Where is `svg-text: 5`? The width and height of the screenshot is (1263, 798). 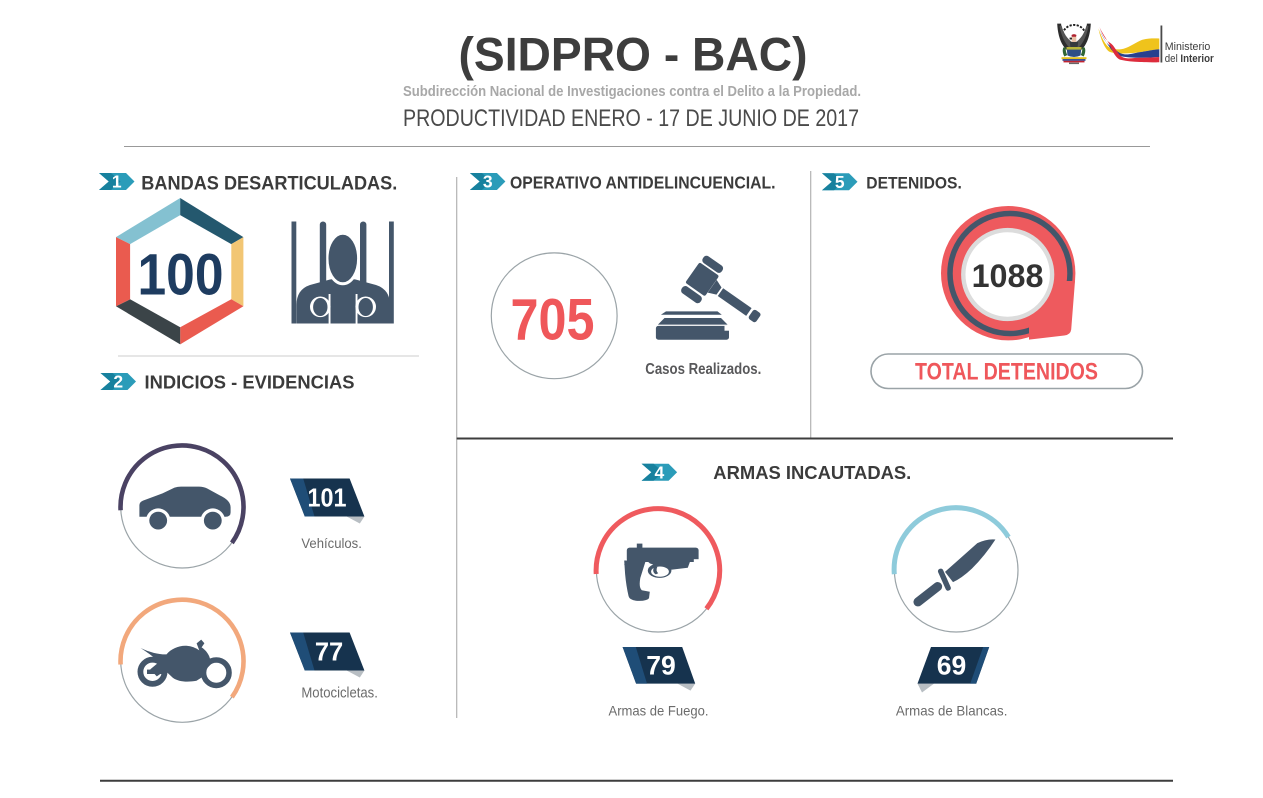 svg-text: 5 is located at coordinates (840, 182).